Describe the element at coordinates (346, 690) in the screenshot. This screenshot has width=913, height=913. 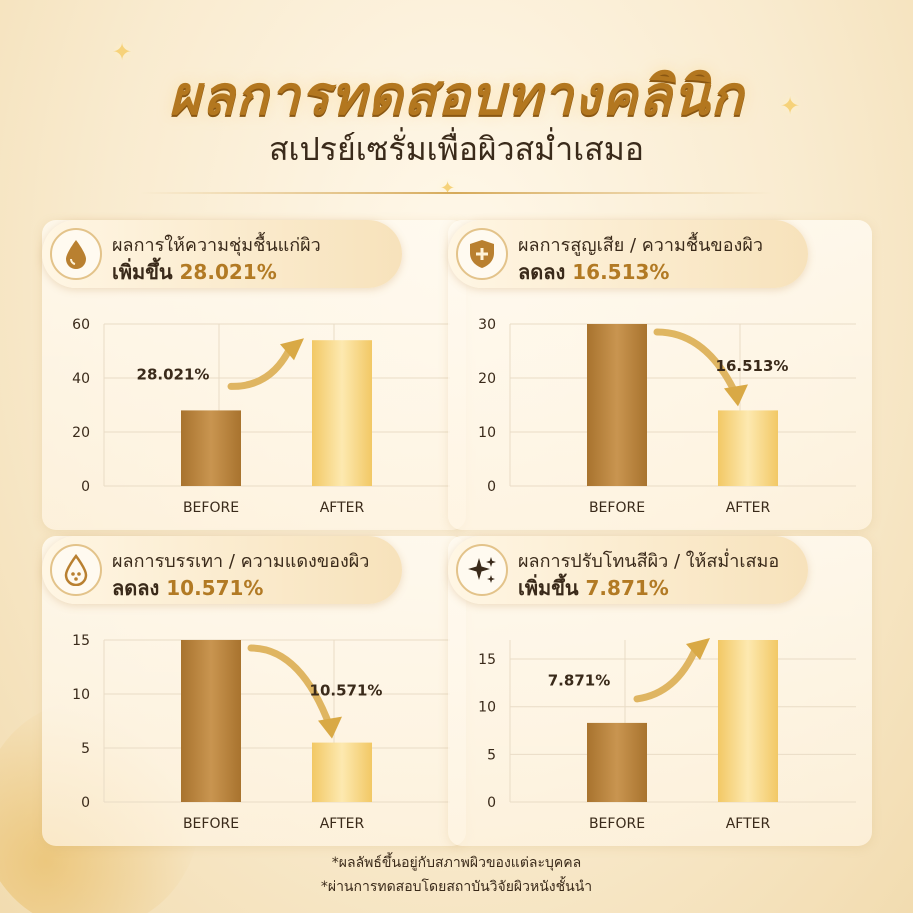
I see `data-label: 10.571%` at that location.